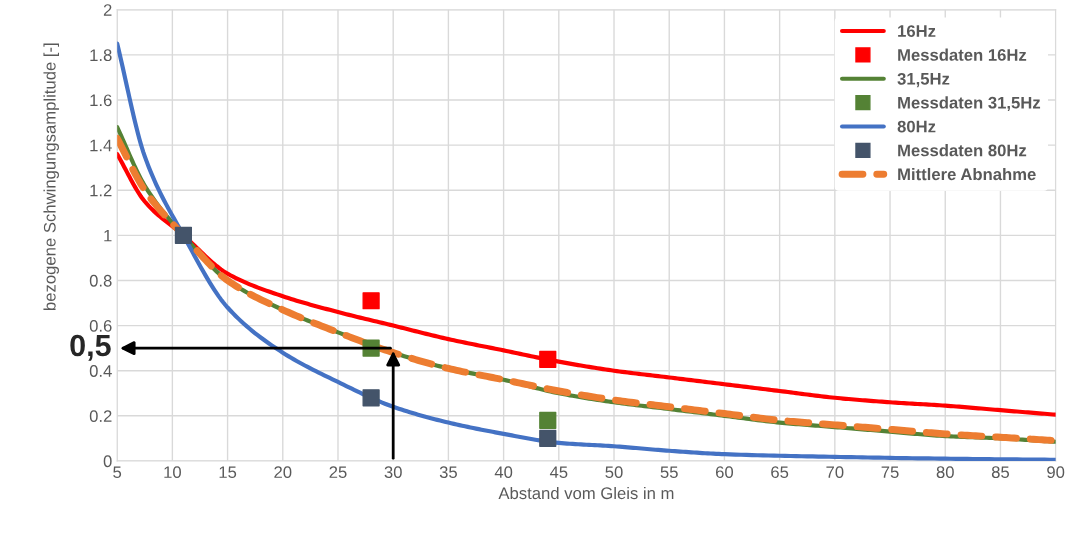 This screenshot has height=541, width=1075. What do you see at coordinates (890, 472) in the screenshot?
I see `x-tick-label: 75` at bounding box center [890, 472].